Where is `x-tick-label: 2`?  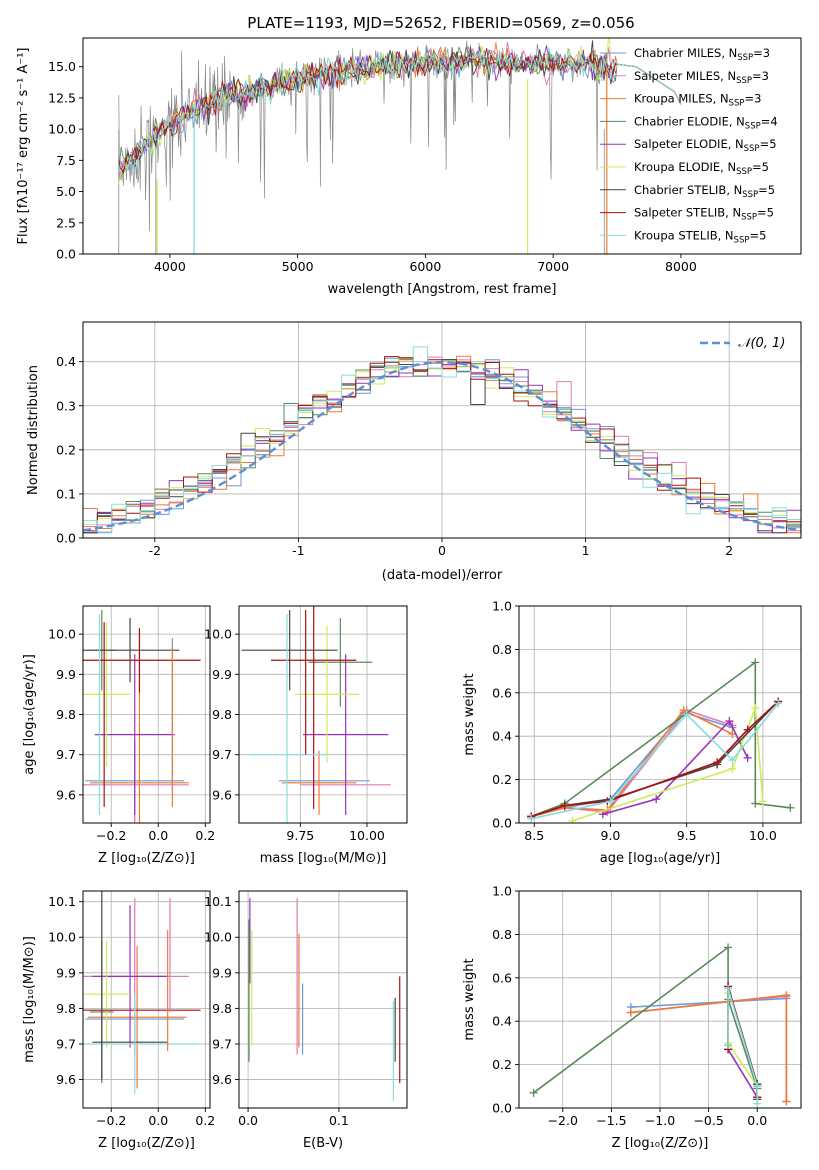
x-tick-label: 2 is located at coordinates (729, 550).